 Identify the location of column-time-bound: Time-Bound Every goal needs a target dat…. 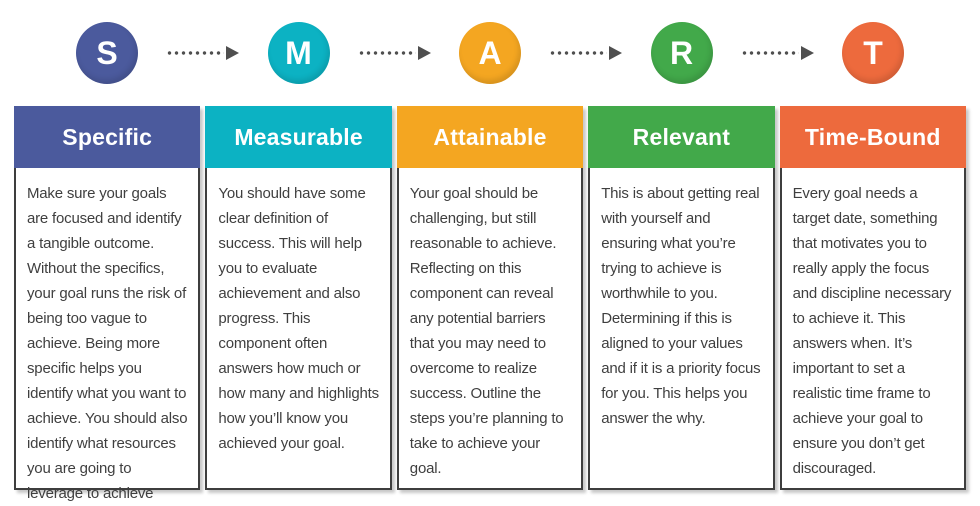
(872, 298).